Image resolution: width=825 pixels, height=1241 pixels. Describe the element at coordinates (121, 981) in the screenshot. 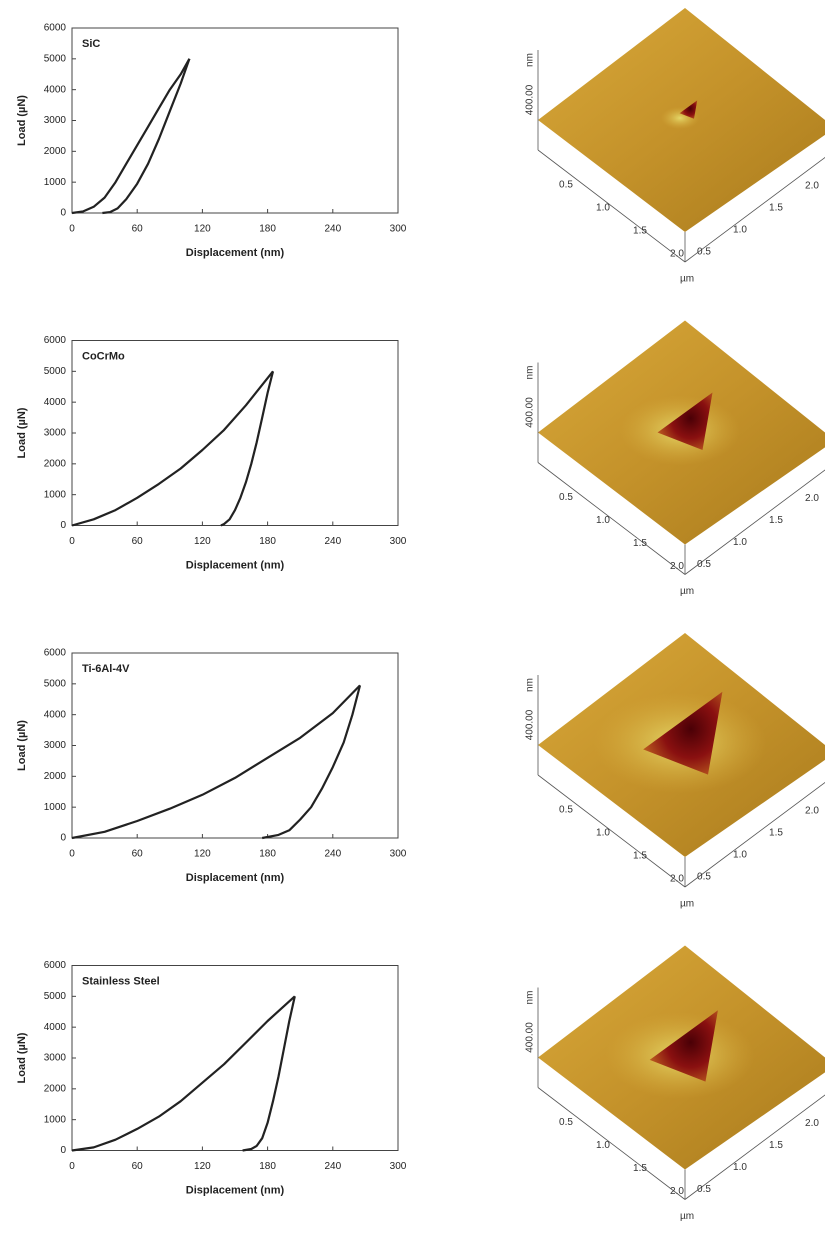

I see `material-label: Stainless Steel` at that location.